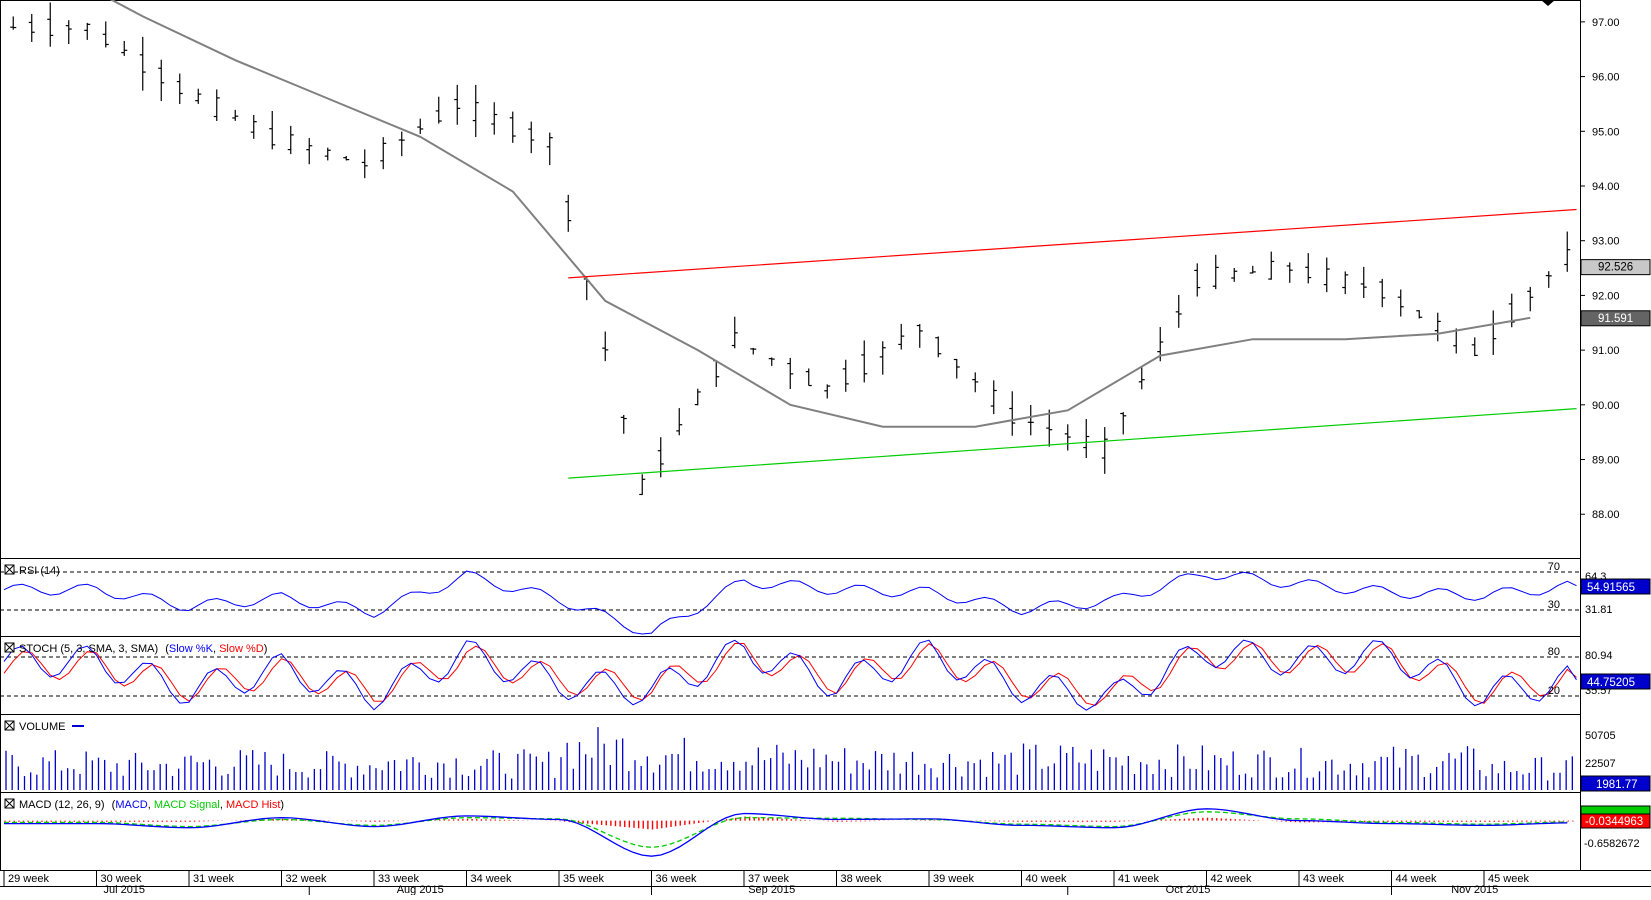 This screenshot has width=1651, height=900. I want to click on week-label: 29 week, so click(28, 879).